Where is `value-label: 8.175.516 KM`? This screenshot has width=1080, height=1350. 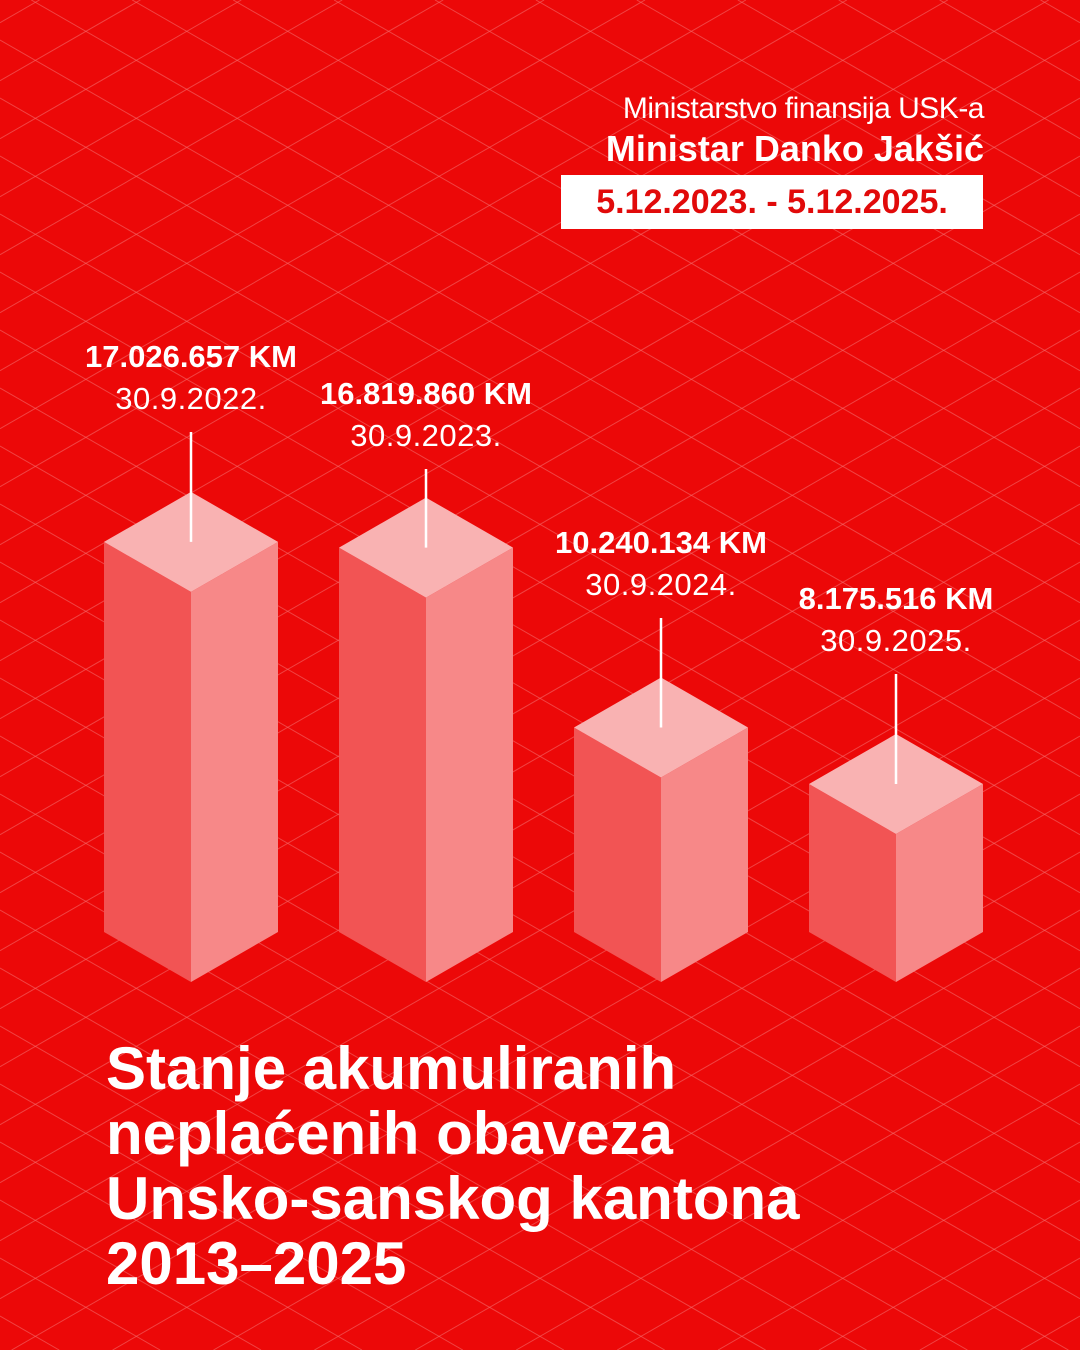
value-label: 8.175.516 KM is located at coordinates (896, 598).